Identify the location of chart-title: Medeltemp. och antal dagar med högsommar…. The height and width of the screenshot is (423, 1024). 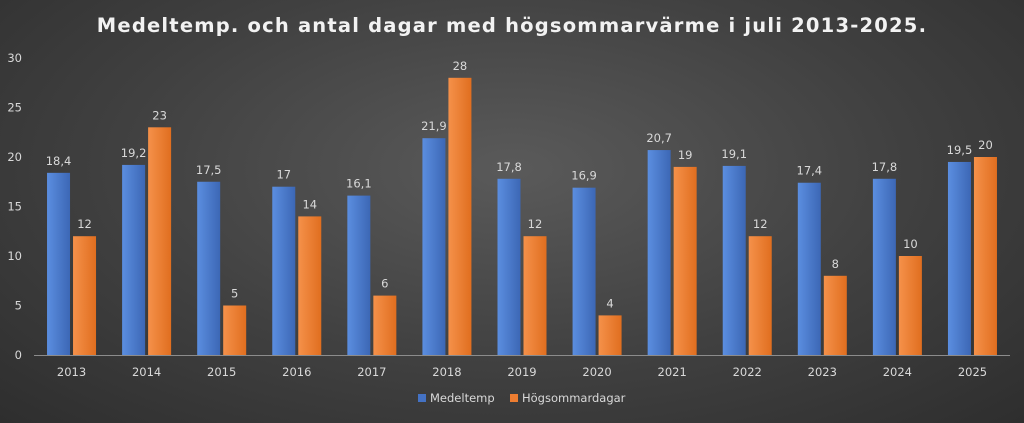
(512, 25).